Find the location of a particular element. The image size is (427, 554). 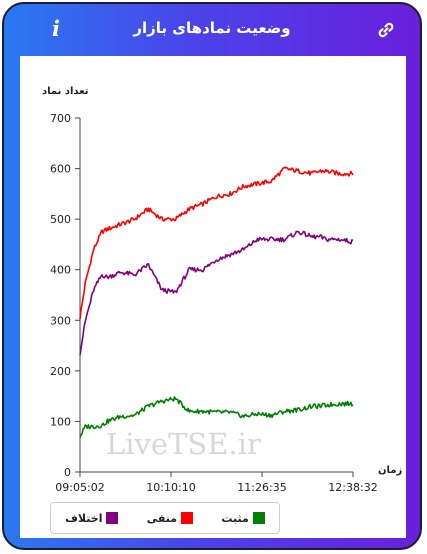

legend-item-negative: منفی is located at coordinates (170, 518).